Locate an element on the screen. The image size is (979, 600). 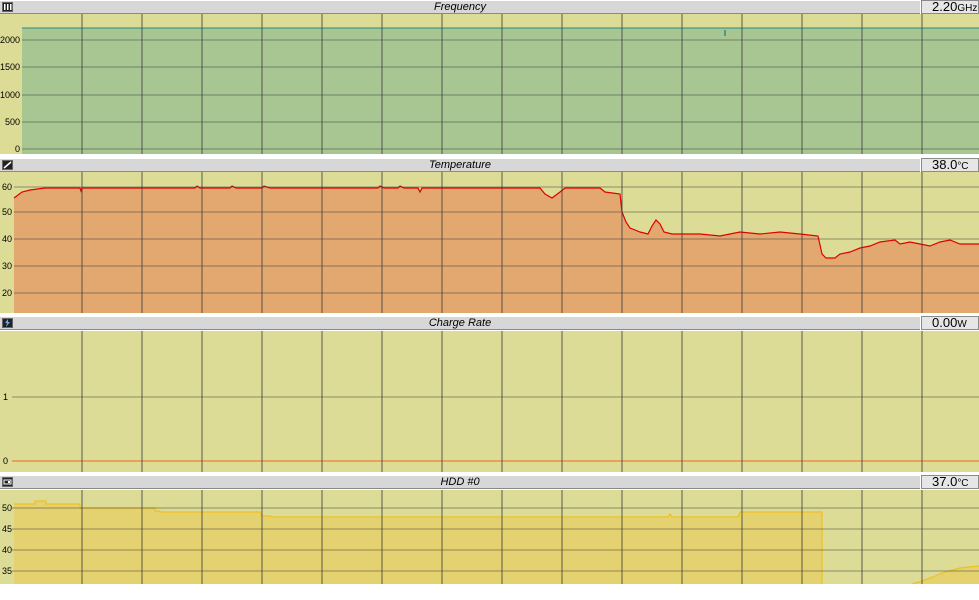
temperature-ytick: 50 is located at coordinates (7, 212).